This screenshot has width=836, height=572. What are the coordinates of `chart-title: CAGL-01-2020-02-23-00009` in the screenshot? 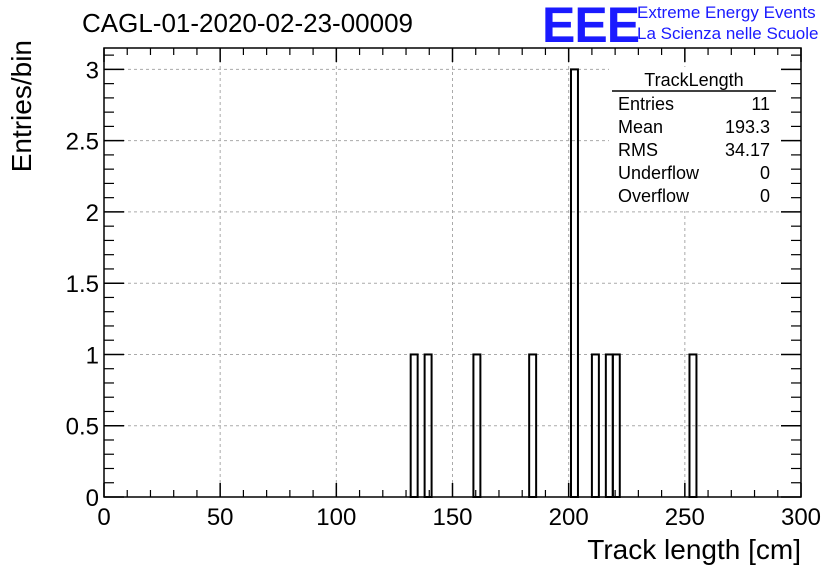 It's located at (247, 23).